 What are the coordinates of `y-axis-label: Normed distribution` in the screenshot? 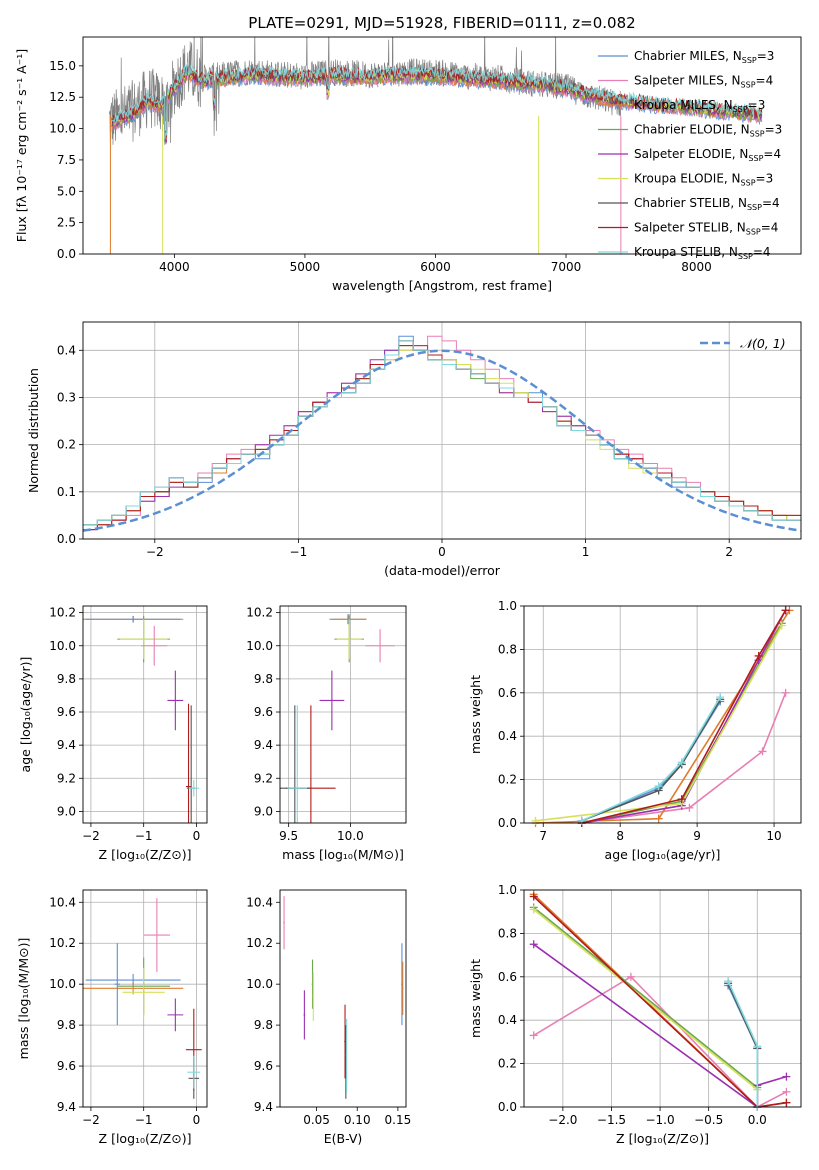 It's located at (33, 430).